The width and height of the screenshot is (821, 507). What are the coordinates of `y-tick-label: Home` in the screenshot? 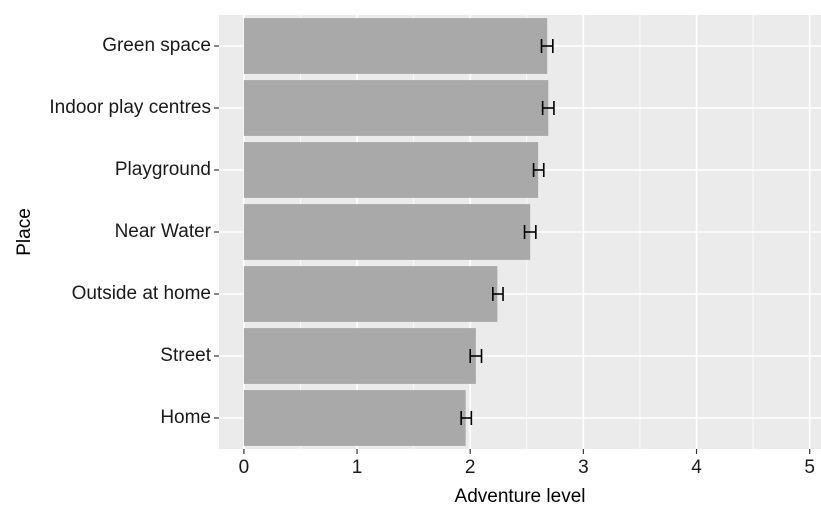 It's located at (185, 417).